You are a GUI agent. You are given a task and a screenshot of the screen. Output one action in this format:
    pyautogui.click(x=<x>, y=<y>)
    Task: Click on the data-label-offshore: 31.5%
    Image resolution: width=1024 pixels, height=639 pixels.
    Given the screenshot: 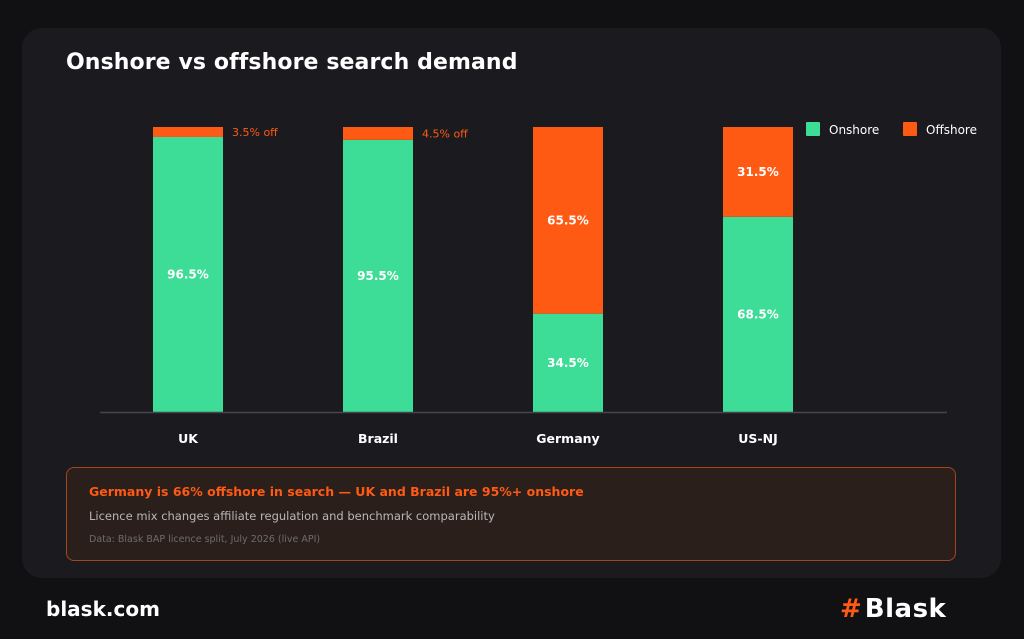 What is the action you would take?
    pyautogui.click(x=758, y=172)
    